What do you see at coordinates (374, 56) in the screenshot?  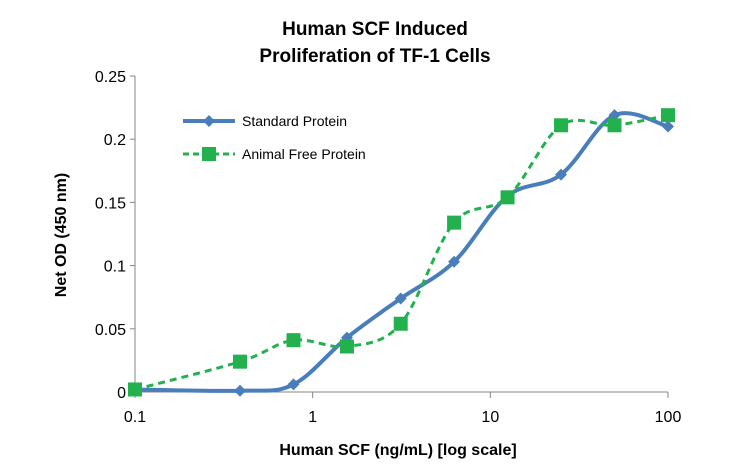 I see `chart-title-line-2: Proliferation of TF-1 Cells` at bounding box center [374, 56].